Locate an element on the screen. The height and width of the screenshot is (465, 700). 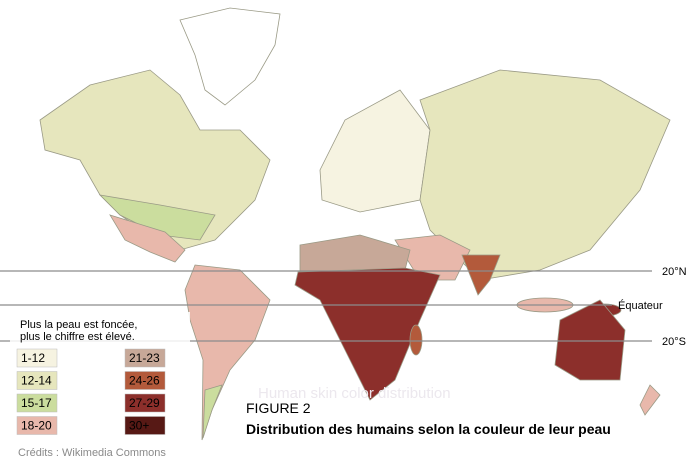
new-zealand is located at coordinates (650, 400).